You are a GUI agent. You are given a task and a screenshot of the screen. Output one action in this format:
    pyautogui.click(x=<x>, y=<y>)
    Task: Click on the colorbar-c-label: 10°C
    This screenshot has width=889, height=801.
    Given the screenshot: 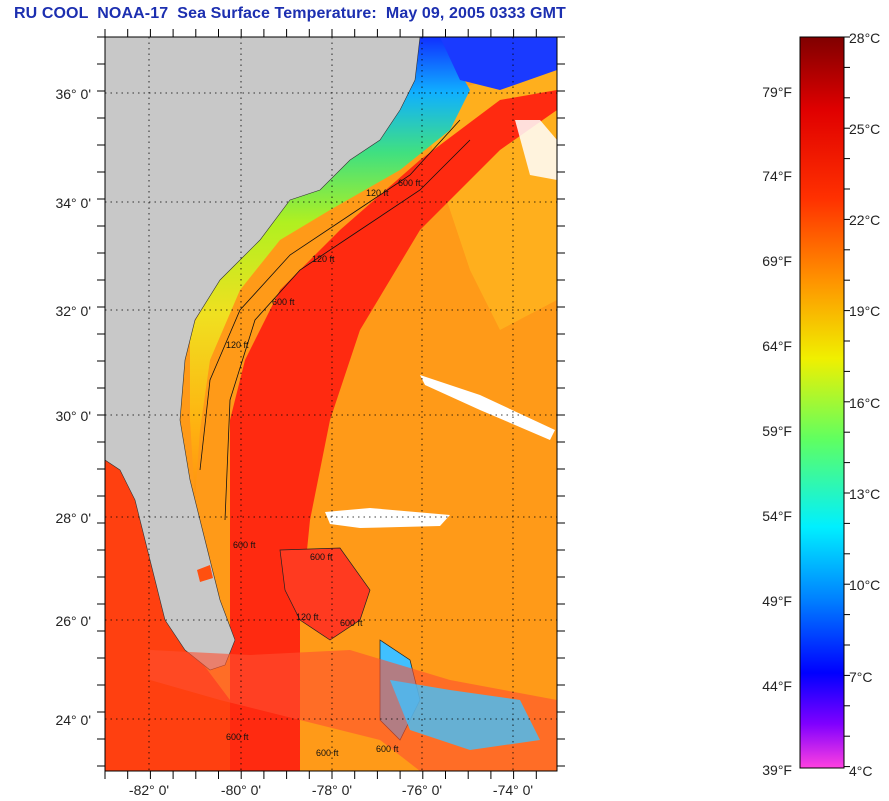 What is the action you would take?
    pyautogui.click(x=864, y=585)
    